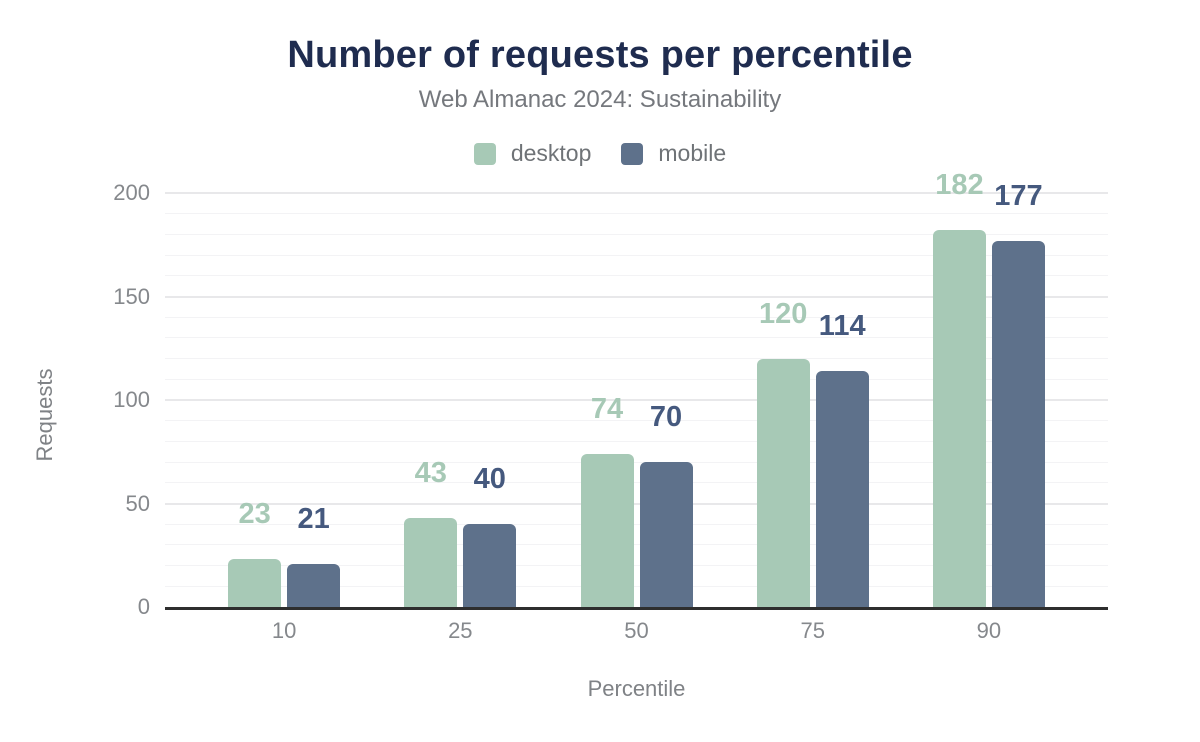 This screenshot has height=742, width=1200. I want to click on chart-title: Number of requests per percentile, so click(600, 55).